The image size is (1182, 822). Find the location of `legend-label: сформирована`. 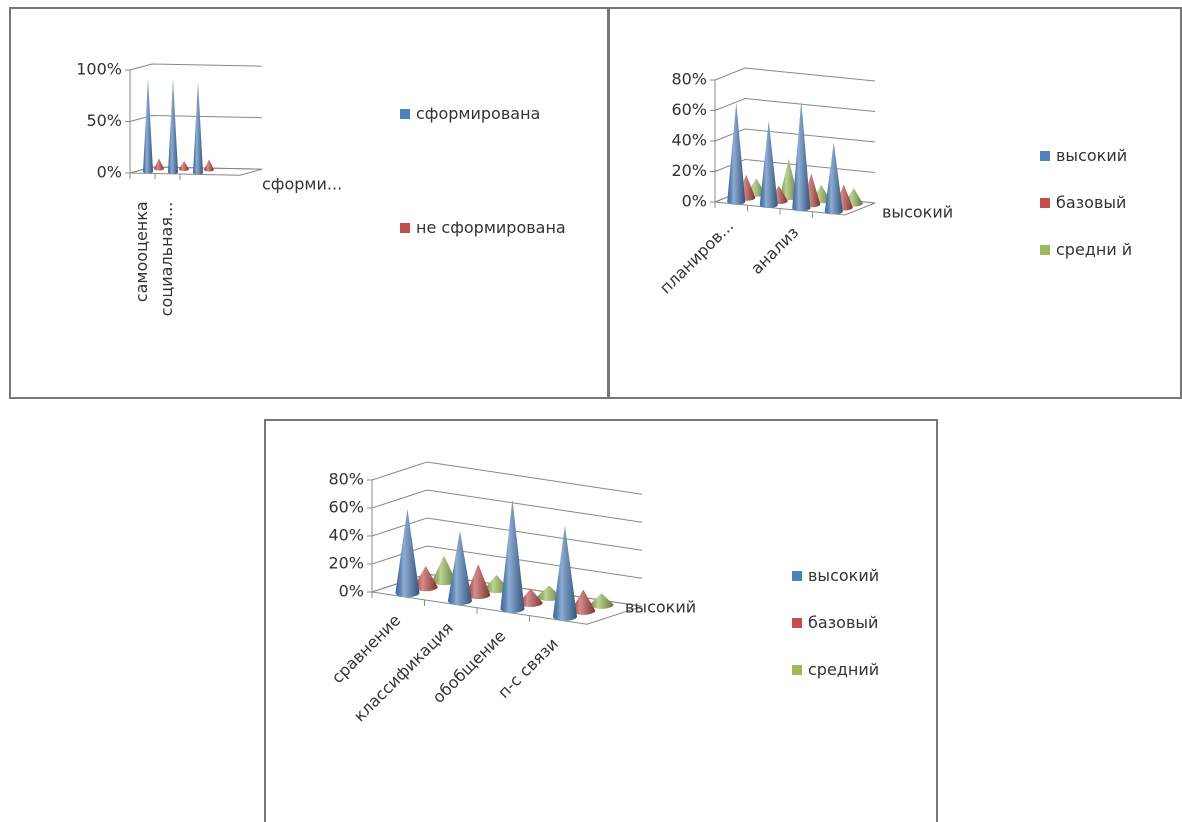

legend-label: сформирована is located at coordinates (478, 113).